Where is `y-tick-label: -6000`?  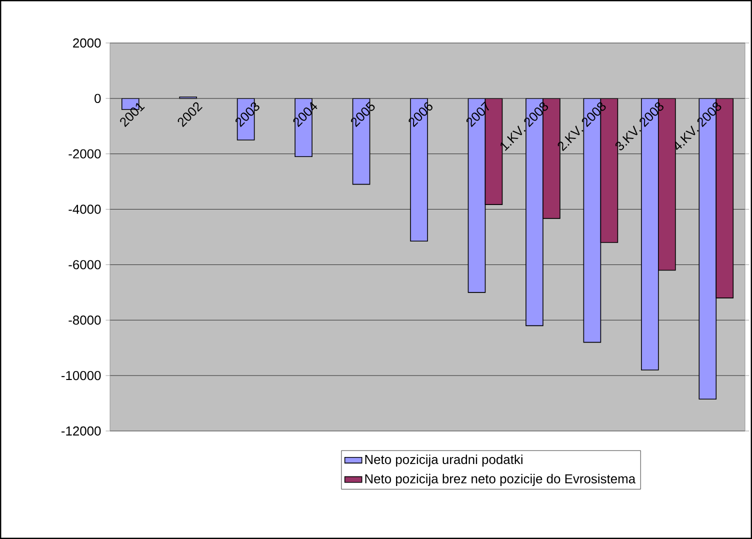
y-tick-label: -6000 is located at coordinates (84, 265).